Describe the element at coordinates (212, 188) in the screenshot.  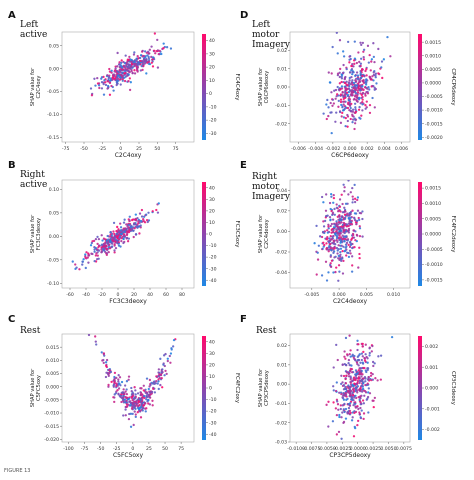
I see `colorbar-tick-label: 40` at that location.